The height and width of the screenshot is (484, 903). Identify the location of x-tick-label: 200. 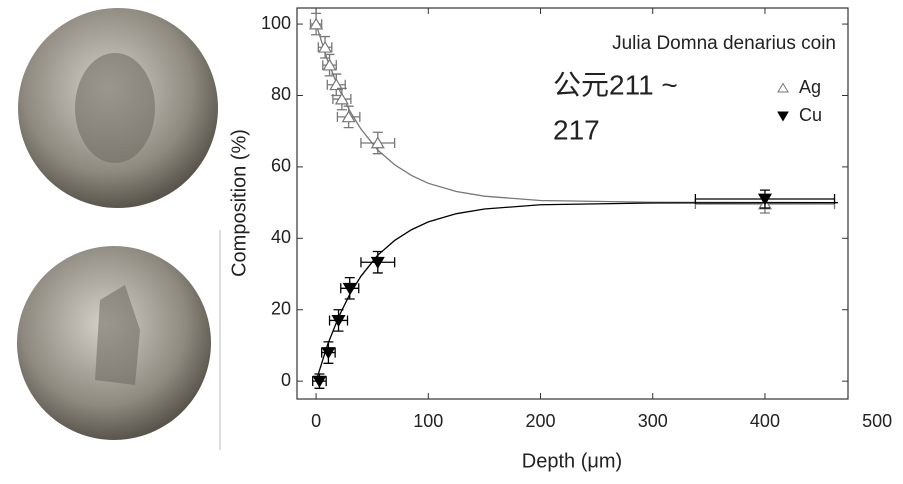
(540, 421).